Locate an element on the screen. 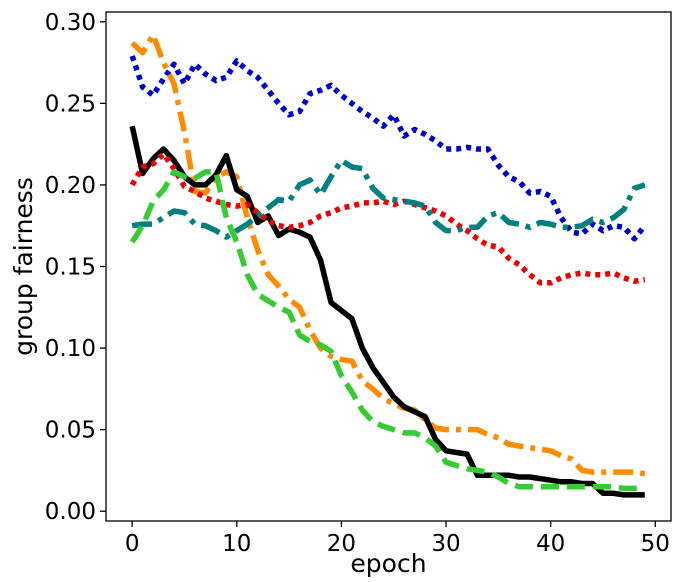 The image size is (677, 582). y-tick-label: 0.25 is located at coordinates (70, 104).